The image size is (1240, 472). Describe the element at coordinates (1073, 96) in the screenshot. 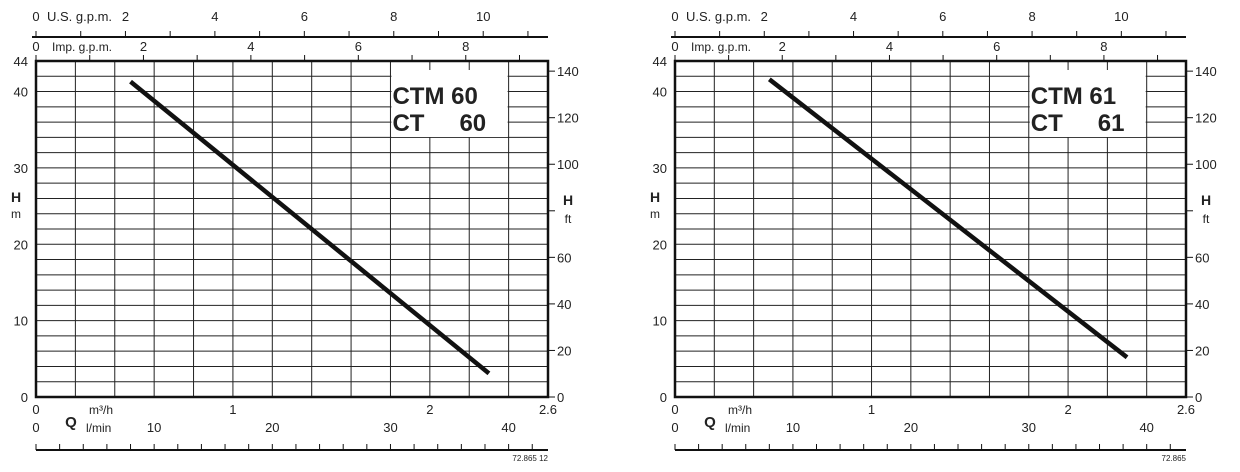

I see `model-title-line1: CTM 61` at that location.